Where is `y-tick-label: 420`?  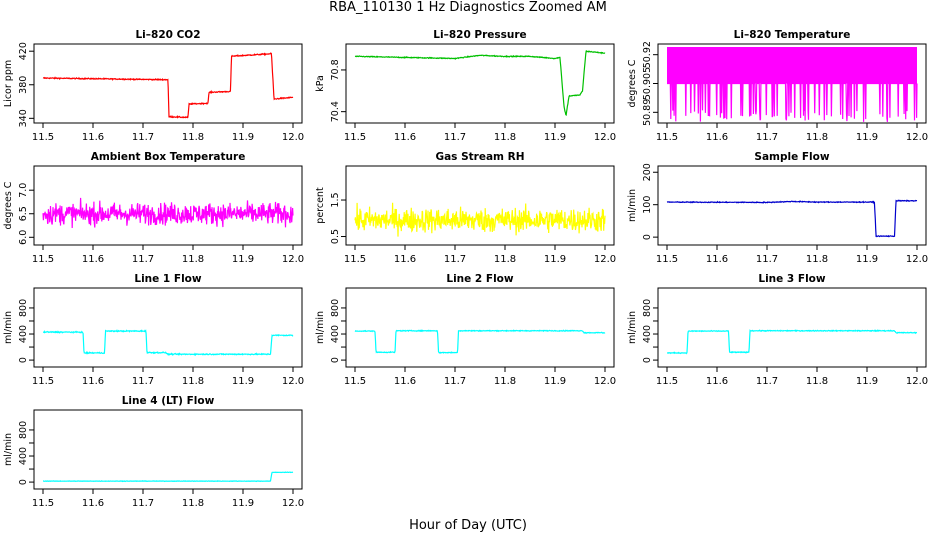 y-tick-label: 420 is located at coordinates (23, 51).